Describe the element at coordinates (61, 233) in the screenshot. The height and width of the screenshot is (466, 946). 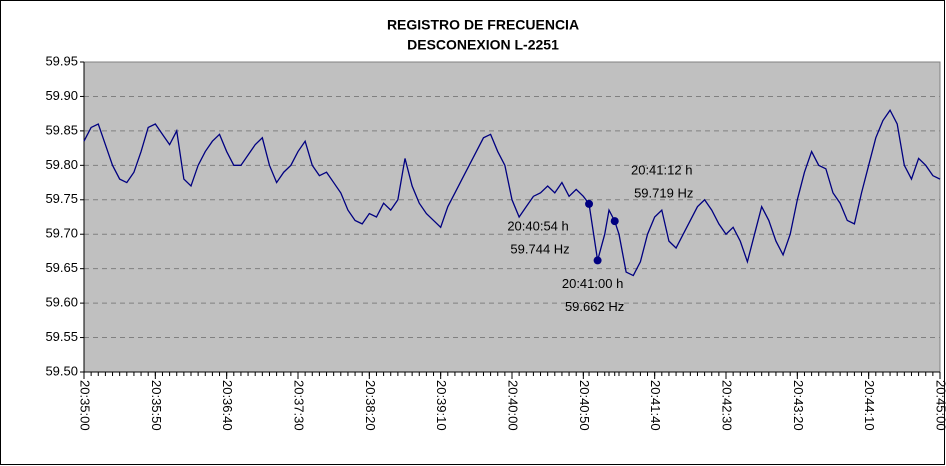
I see `y-tick-label: 59.70` at that location.